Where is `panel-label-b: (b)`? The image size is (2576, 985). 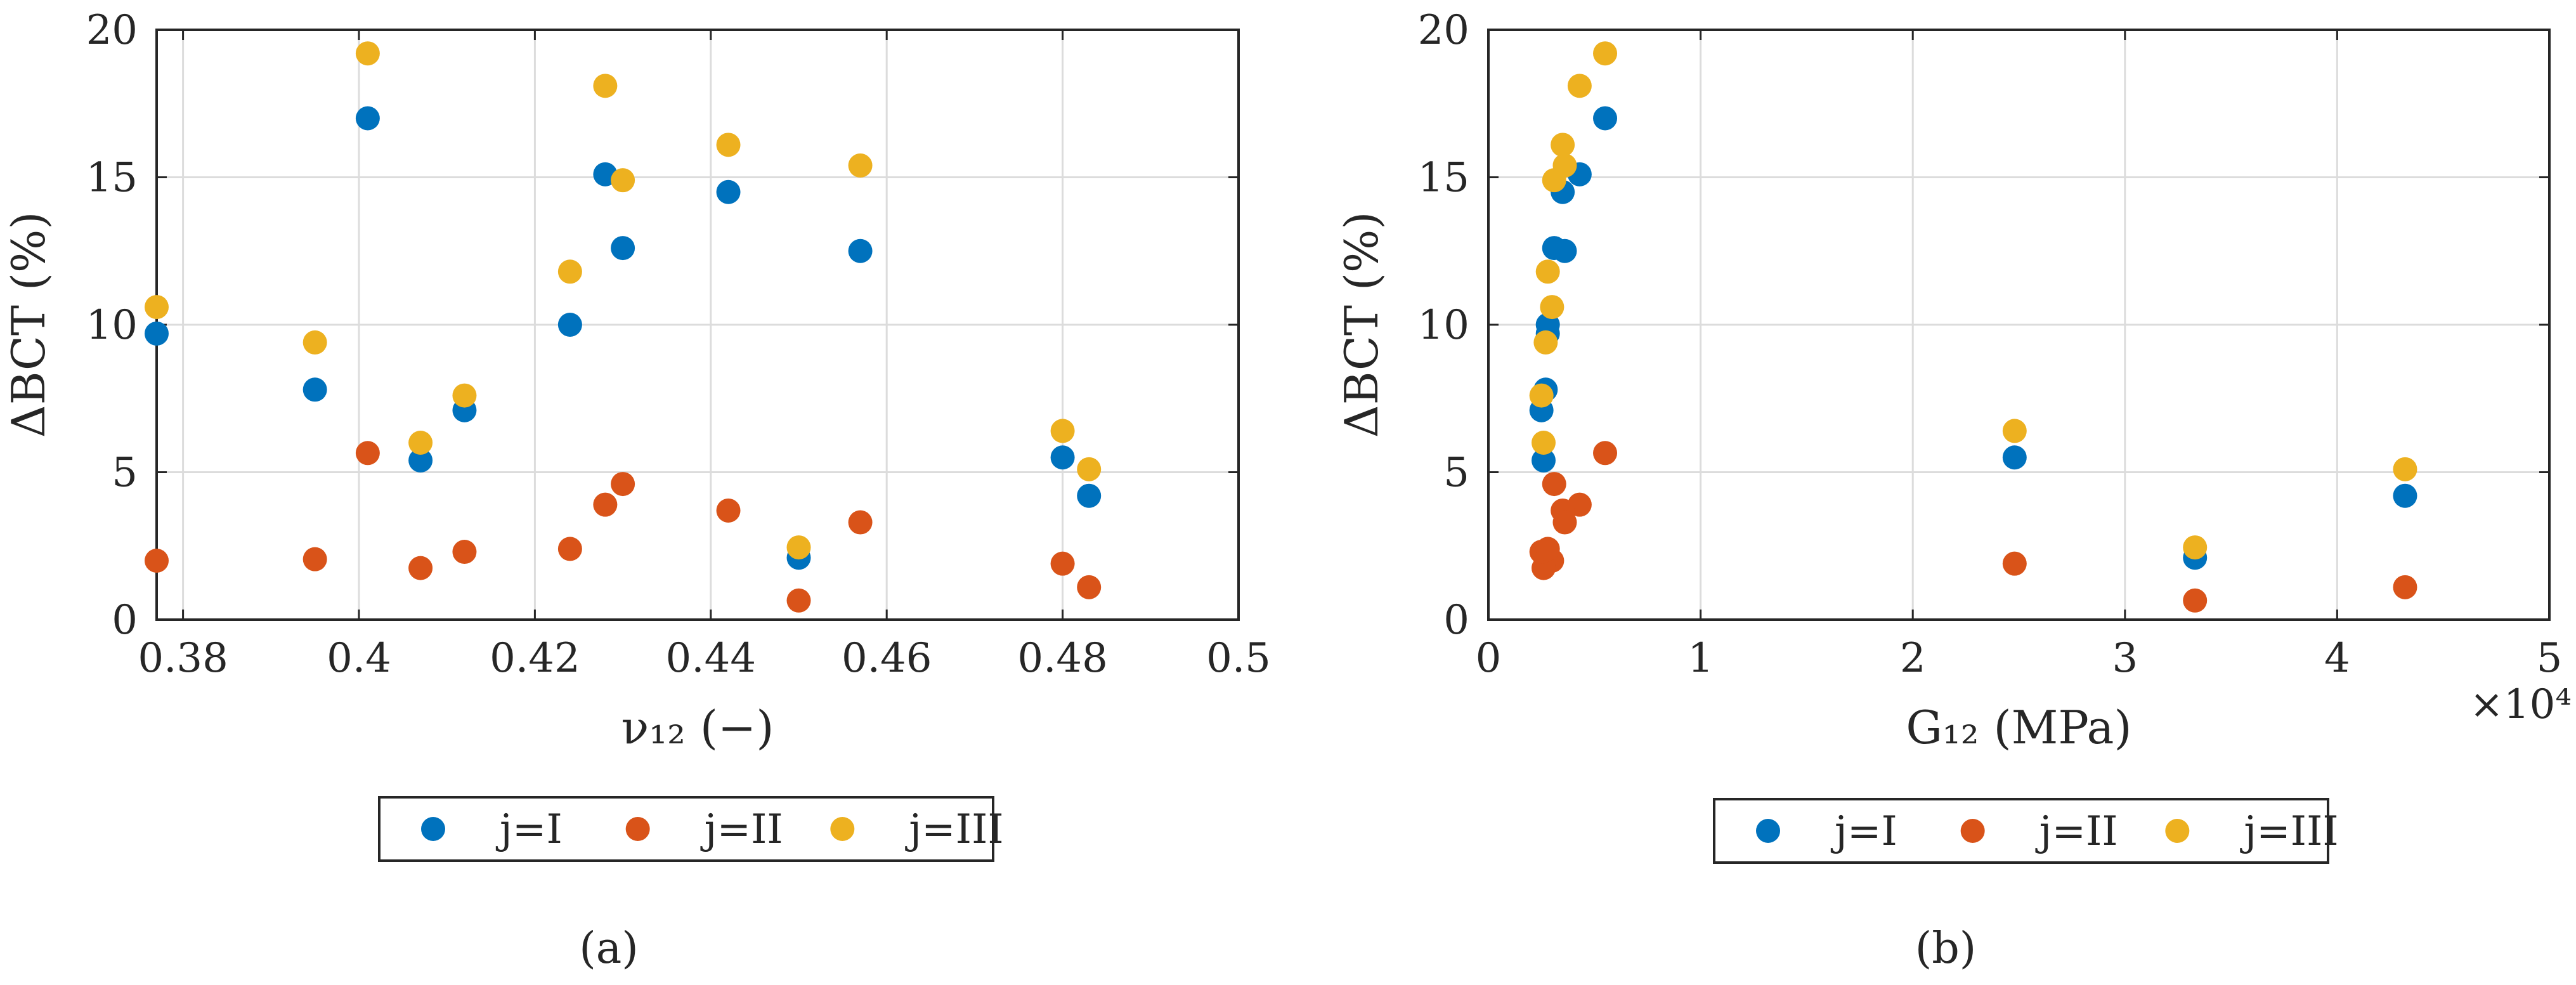 panel-label-b: (b) is located at coordinates (1946, 948).